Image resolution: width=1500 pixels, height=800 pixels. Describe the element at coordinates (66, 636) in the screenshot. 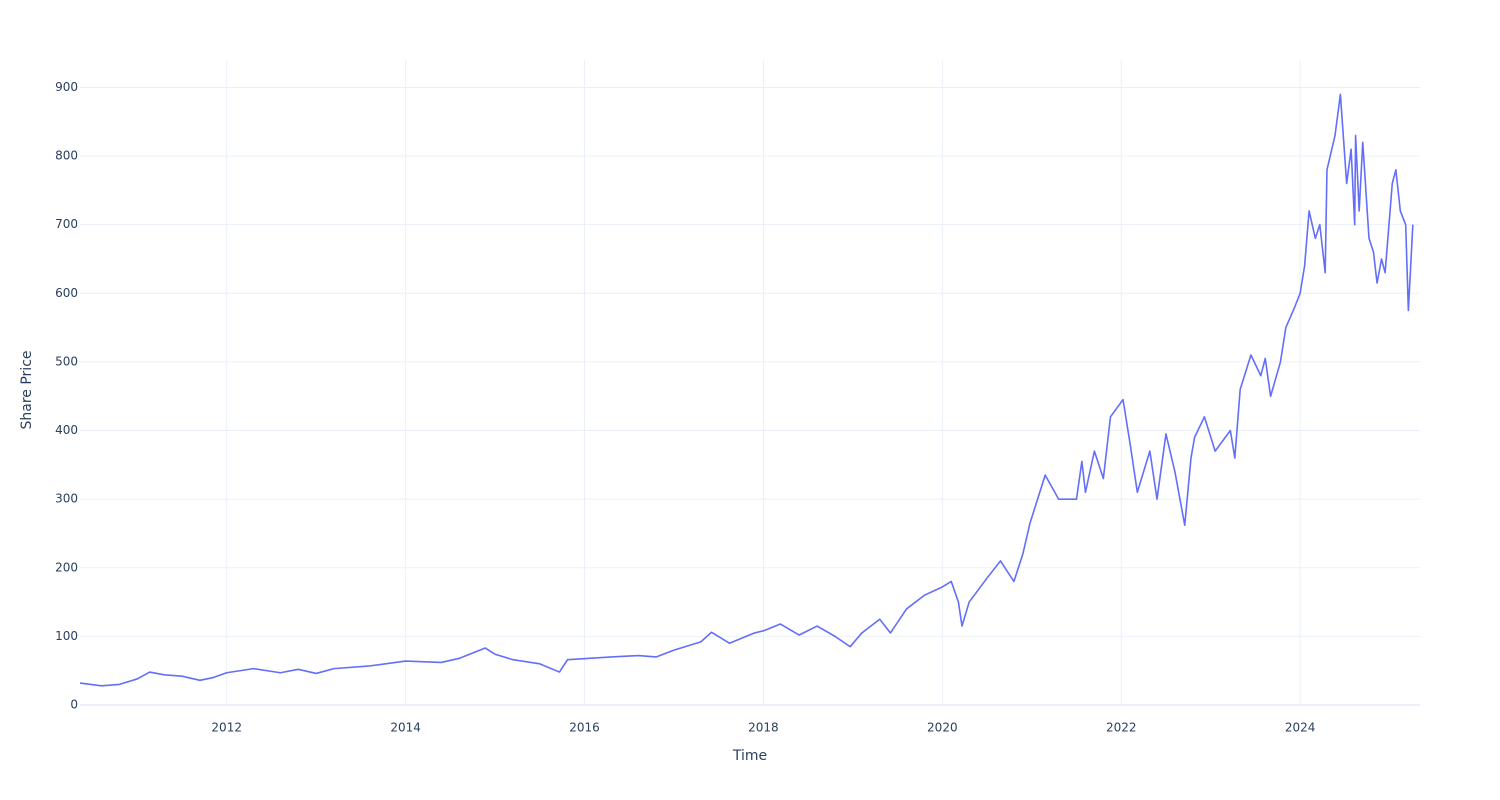

I see `y-tick-label: 100` at that location.